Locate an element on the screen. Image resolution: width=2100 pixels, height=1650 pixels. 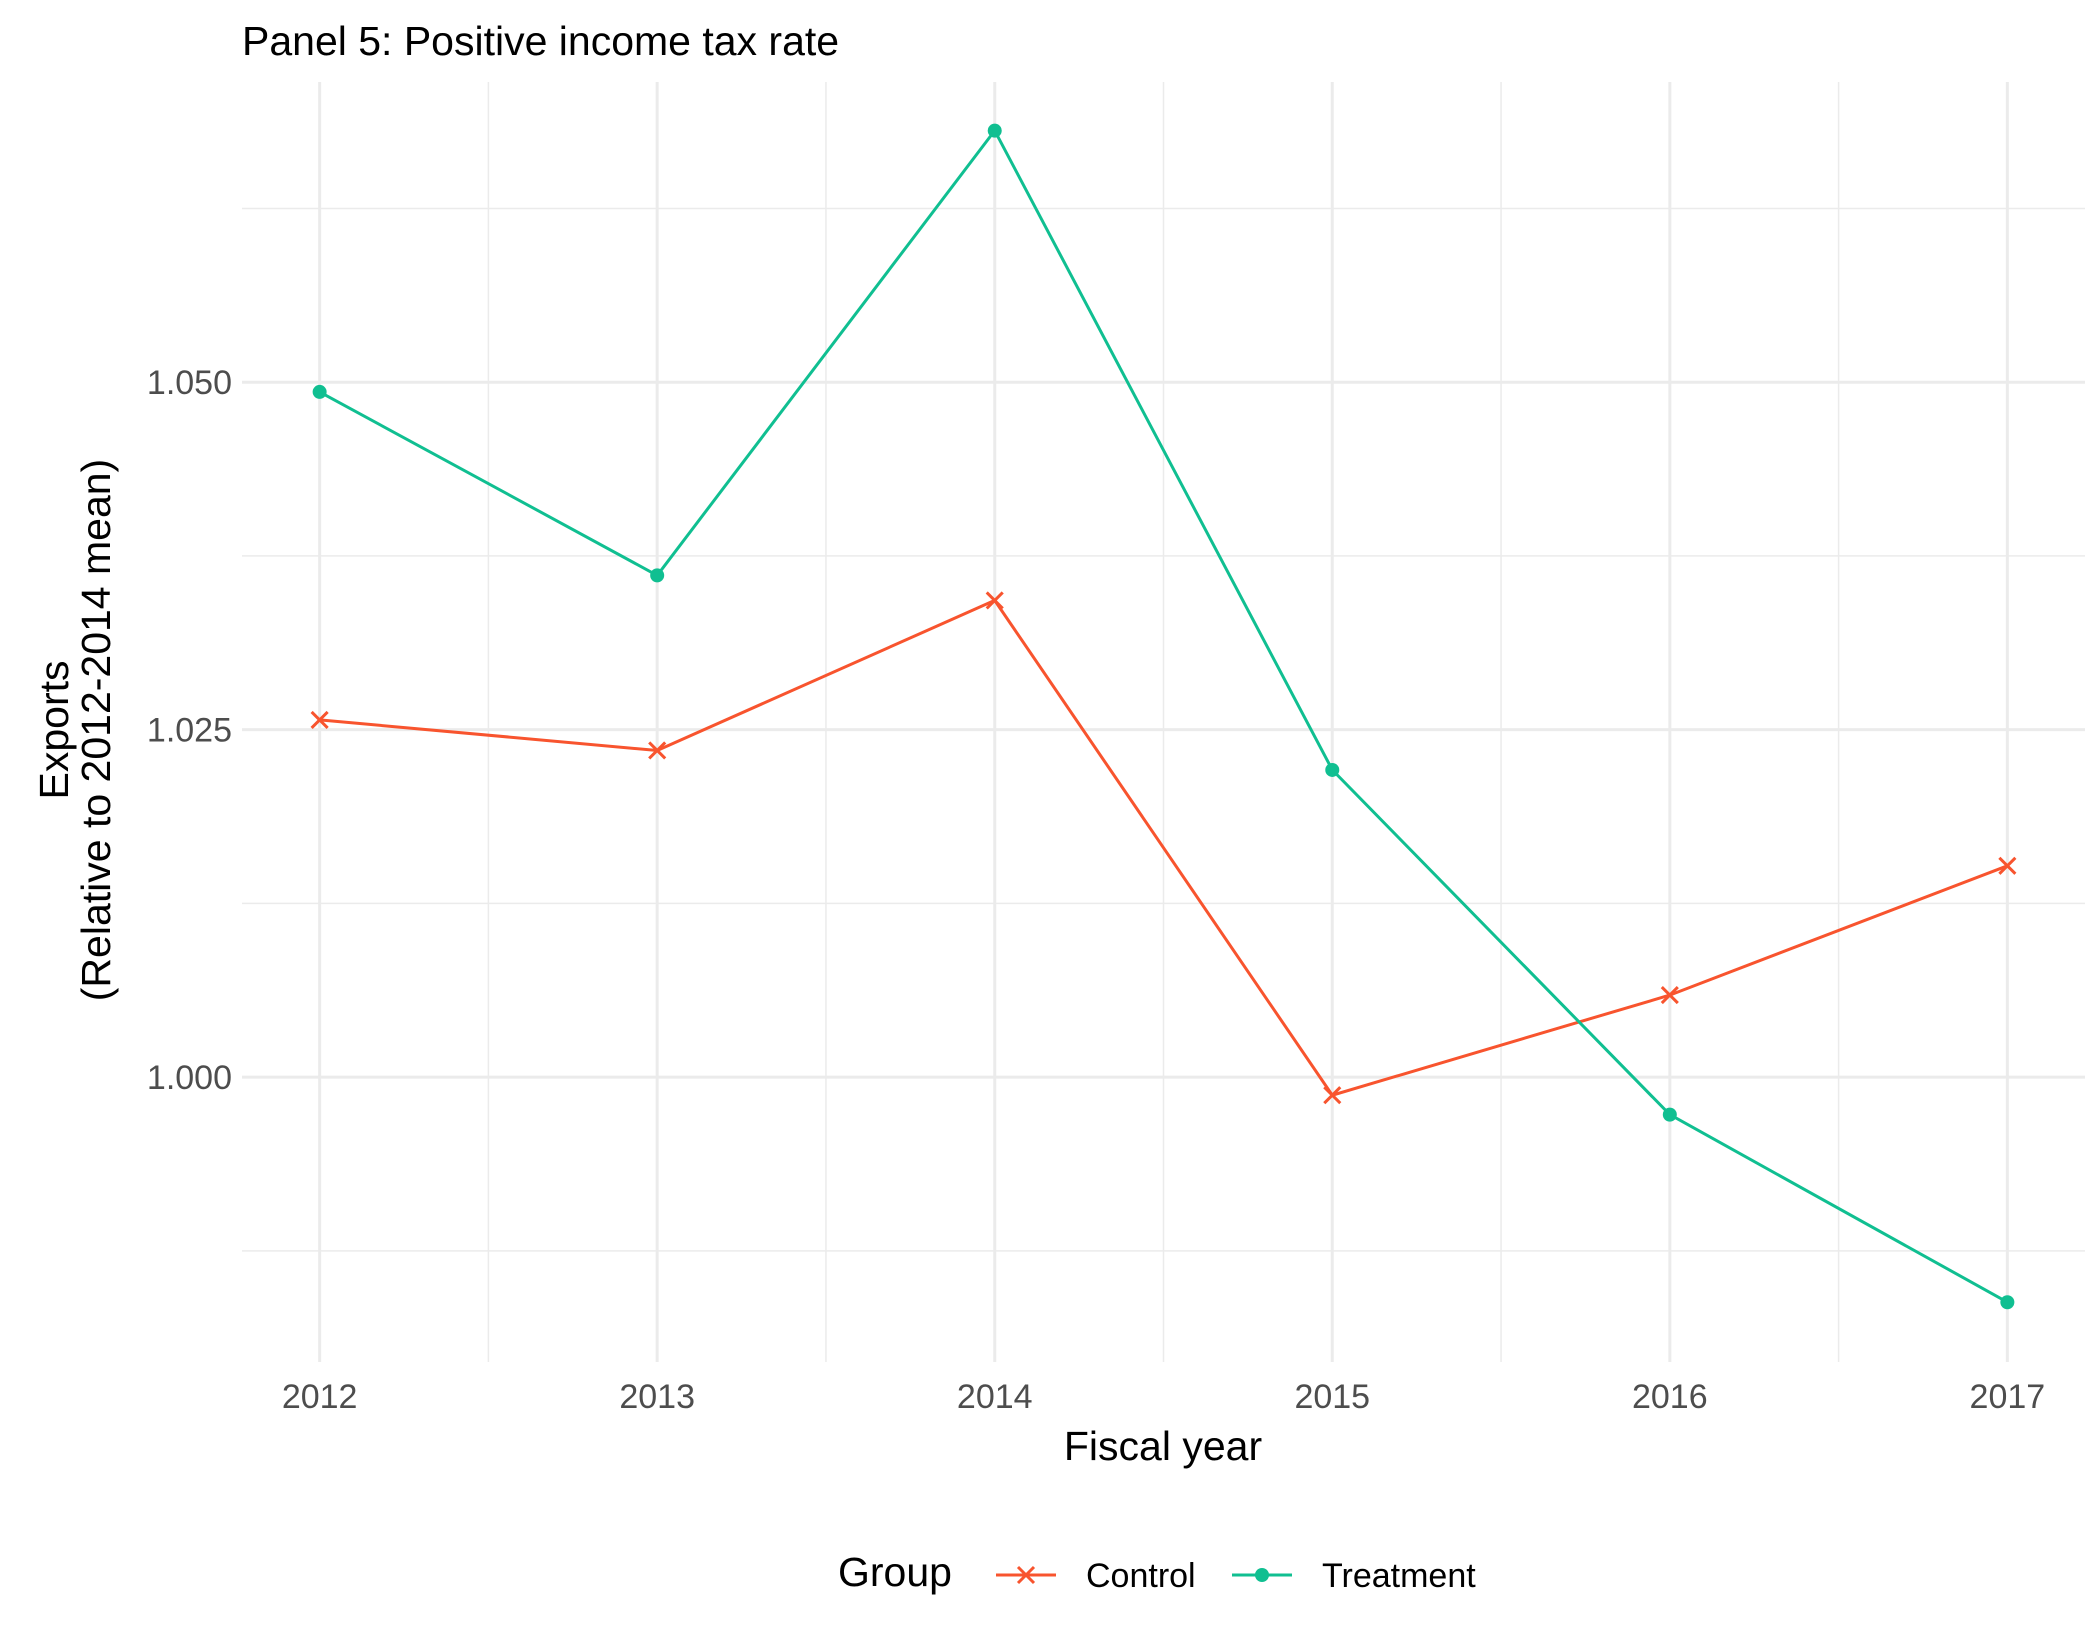
legend: Group Control Treatment is located at coordinates (1157, 1572).